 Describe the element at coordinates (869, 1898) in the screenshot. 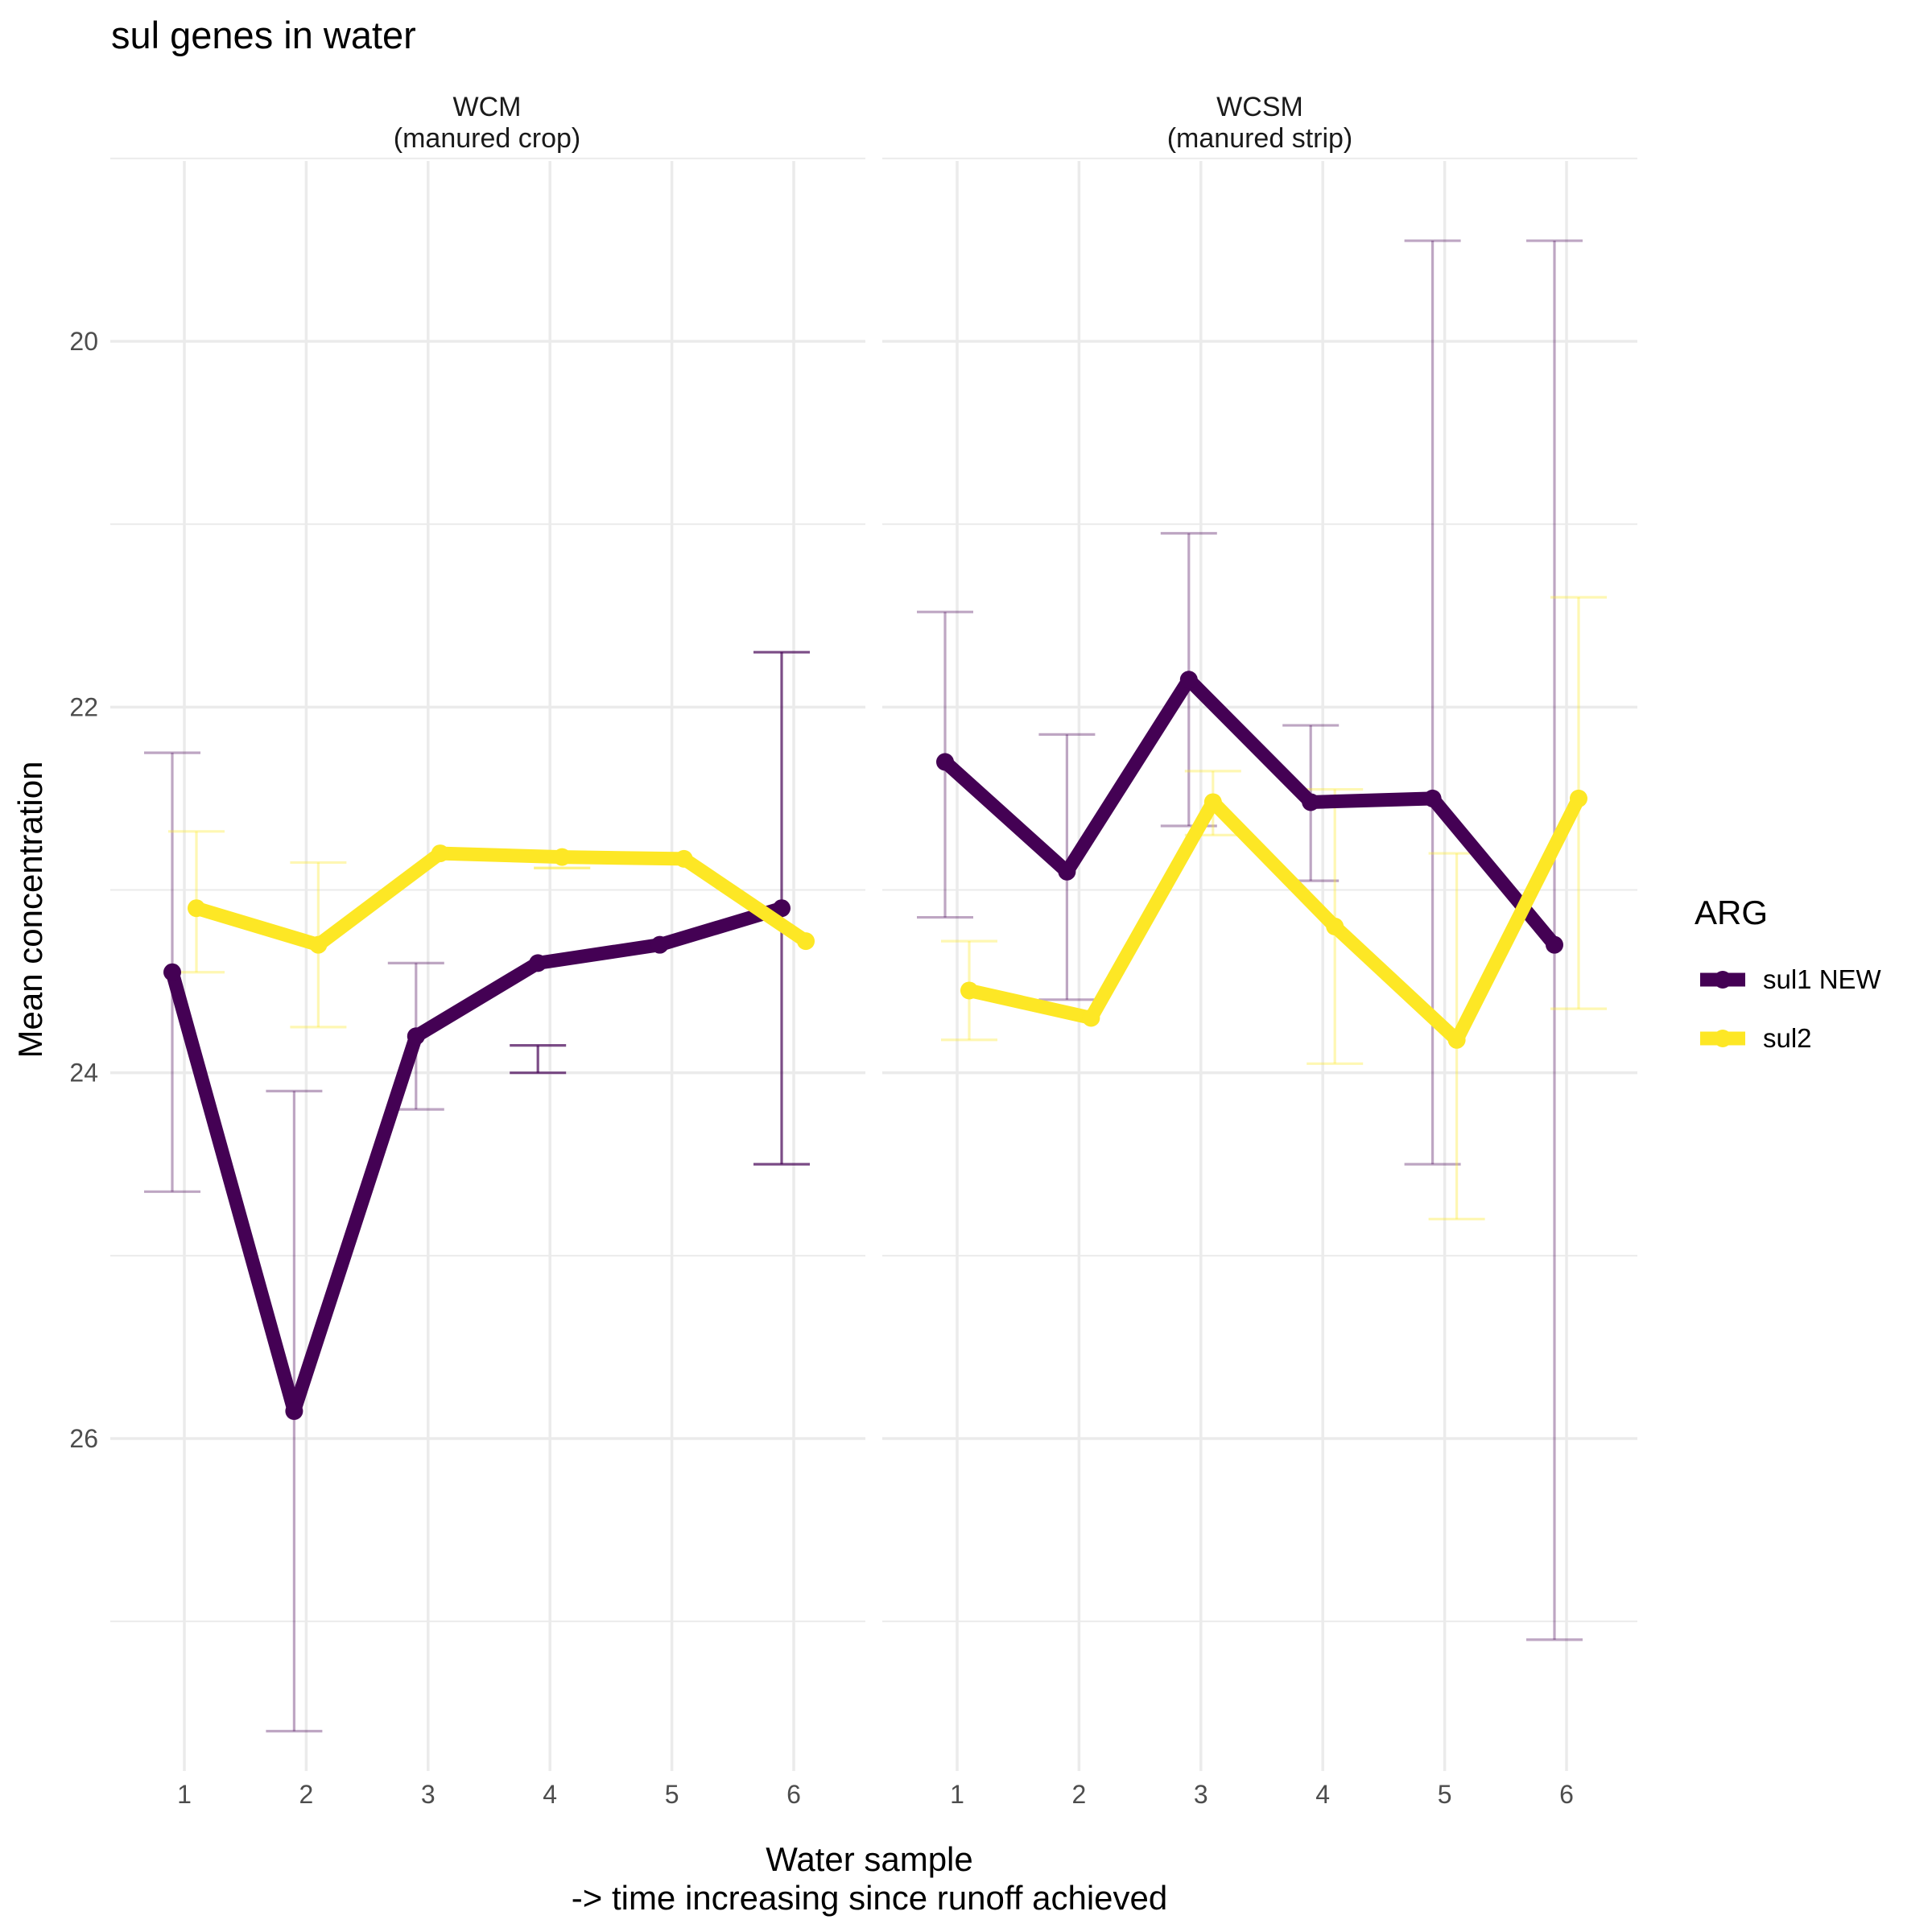

I see `x-axis-subtitle: -> time increasing since runoff achieved` at that location.